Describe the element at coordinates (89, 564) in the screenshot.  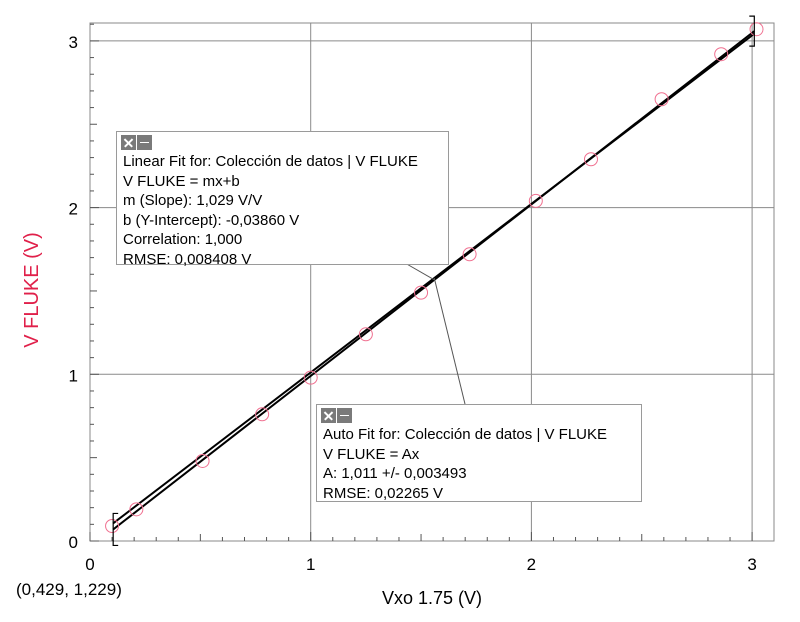
I see `x-tick-label: 0` at that location.